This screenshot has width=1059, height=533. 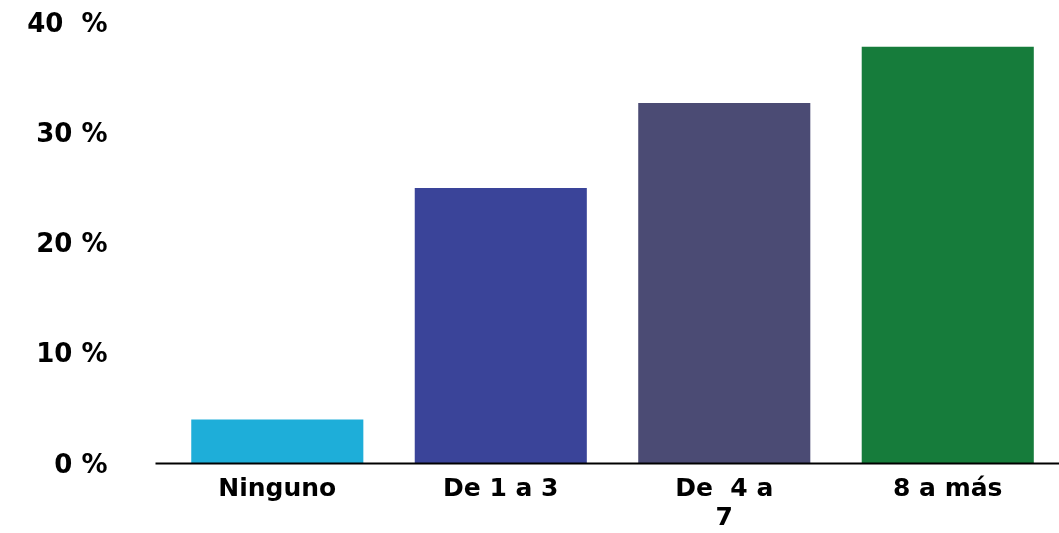 What do you see at coordinates (67, 22) in the screenshot?
I see `y-tick-label: 40 %` at bounding box center [67, 22].